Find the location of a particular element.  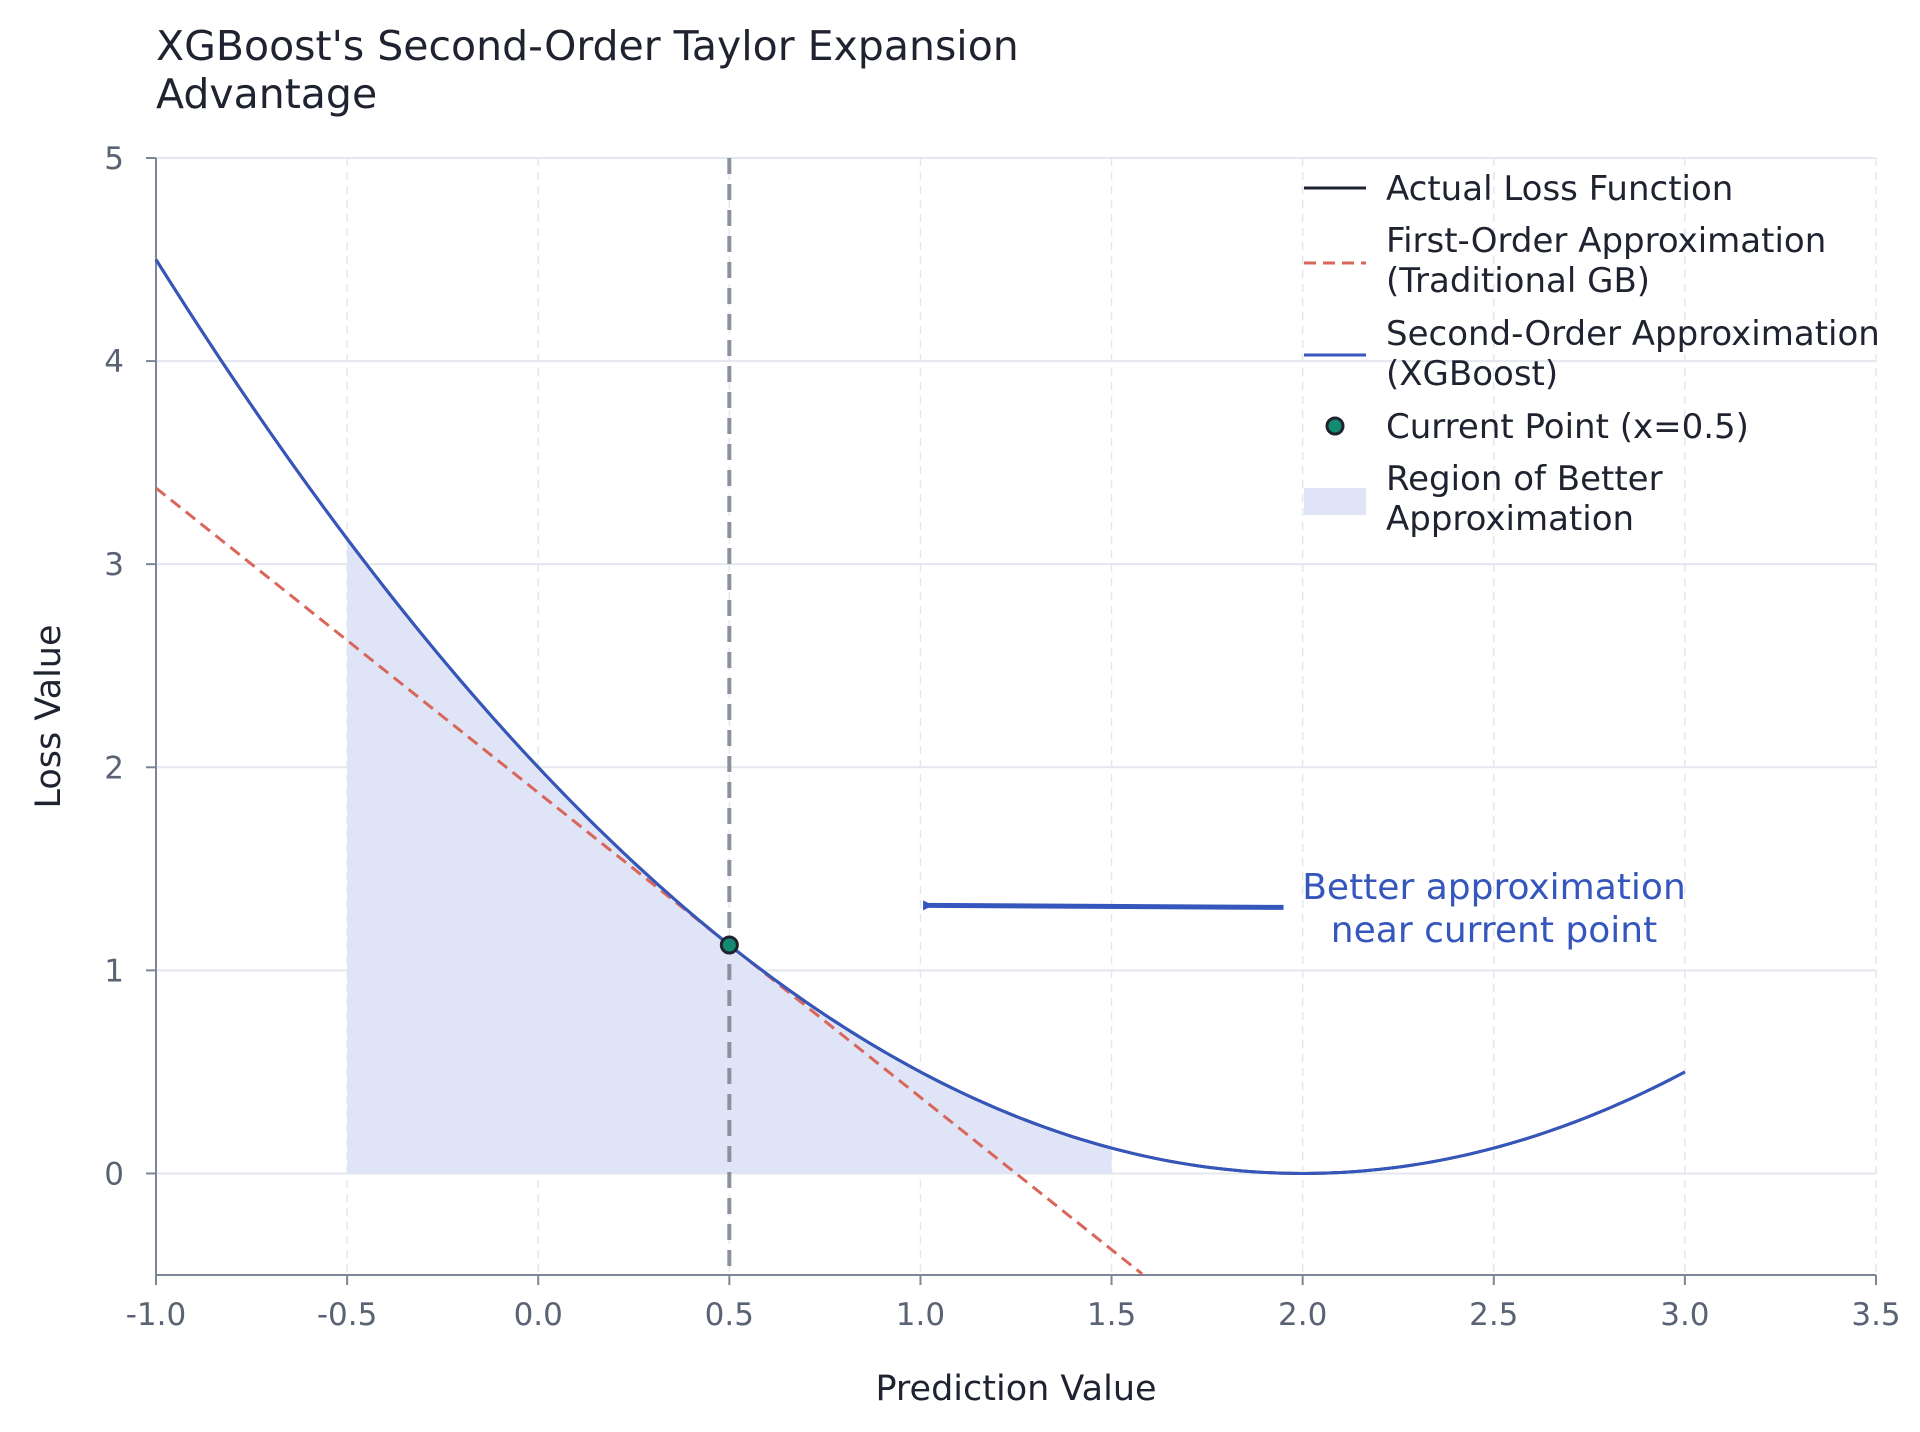

y-tick-label: 0 is located at coordinates (114, 1174).